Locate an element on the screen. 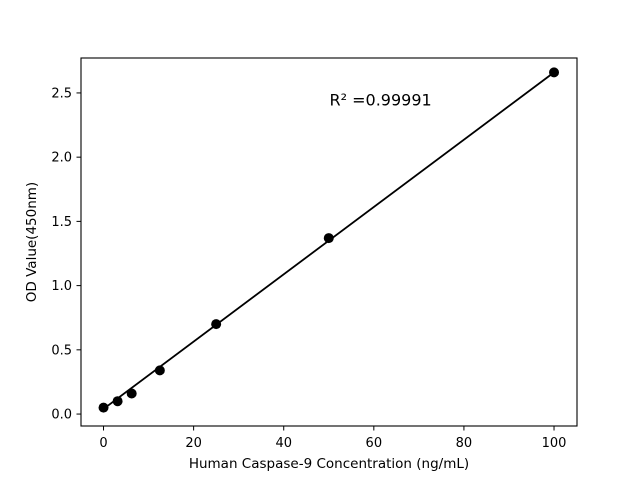 The image size is (640, 480). y-tick-label: 1.5 is located at coordinates (61, 222).